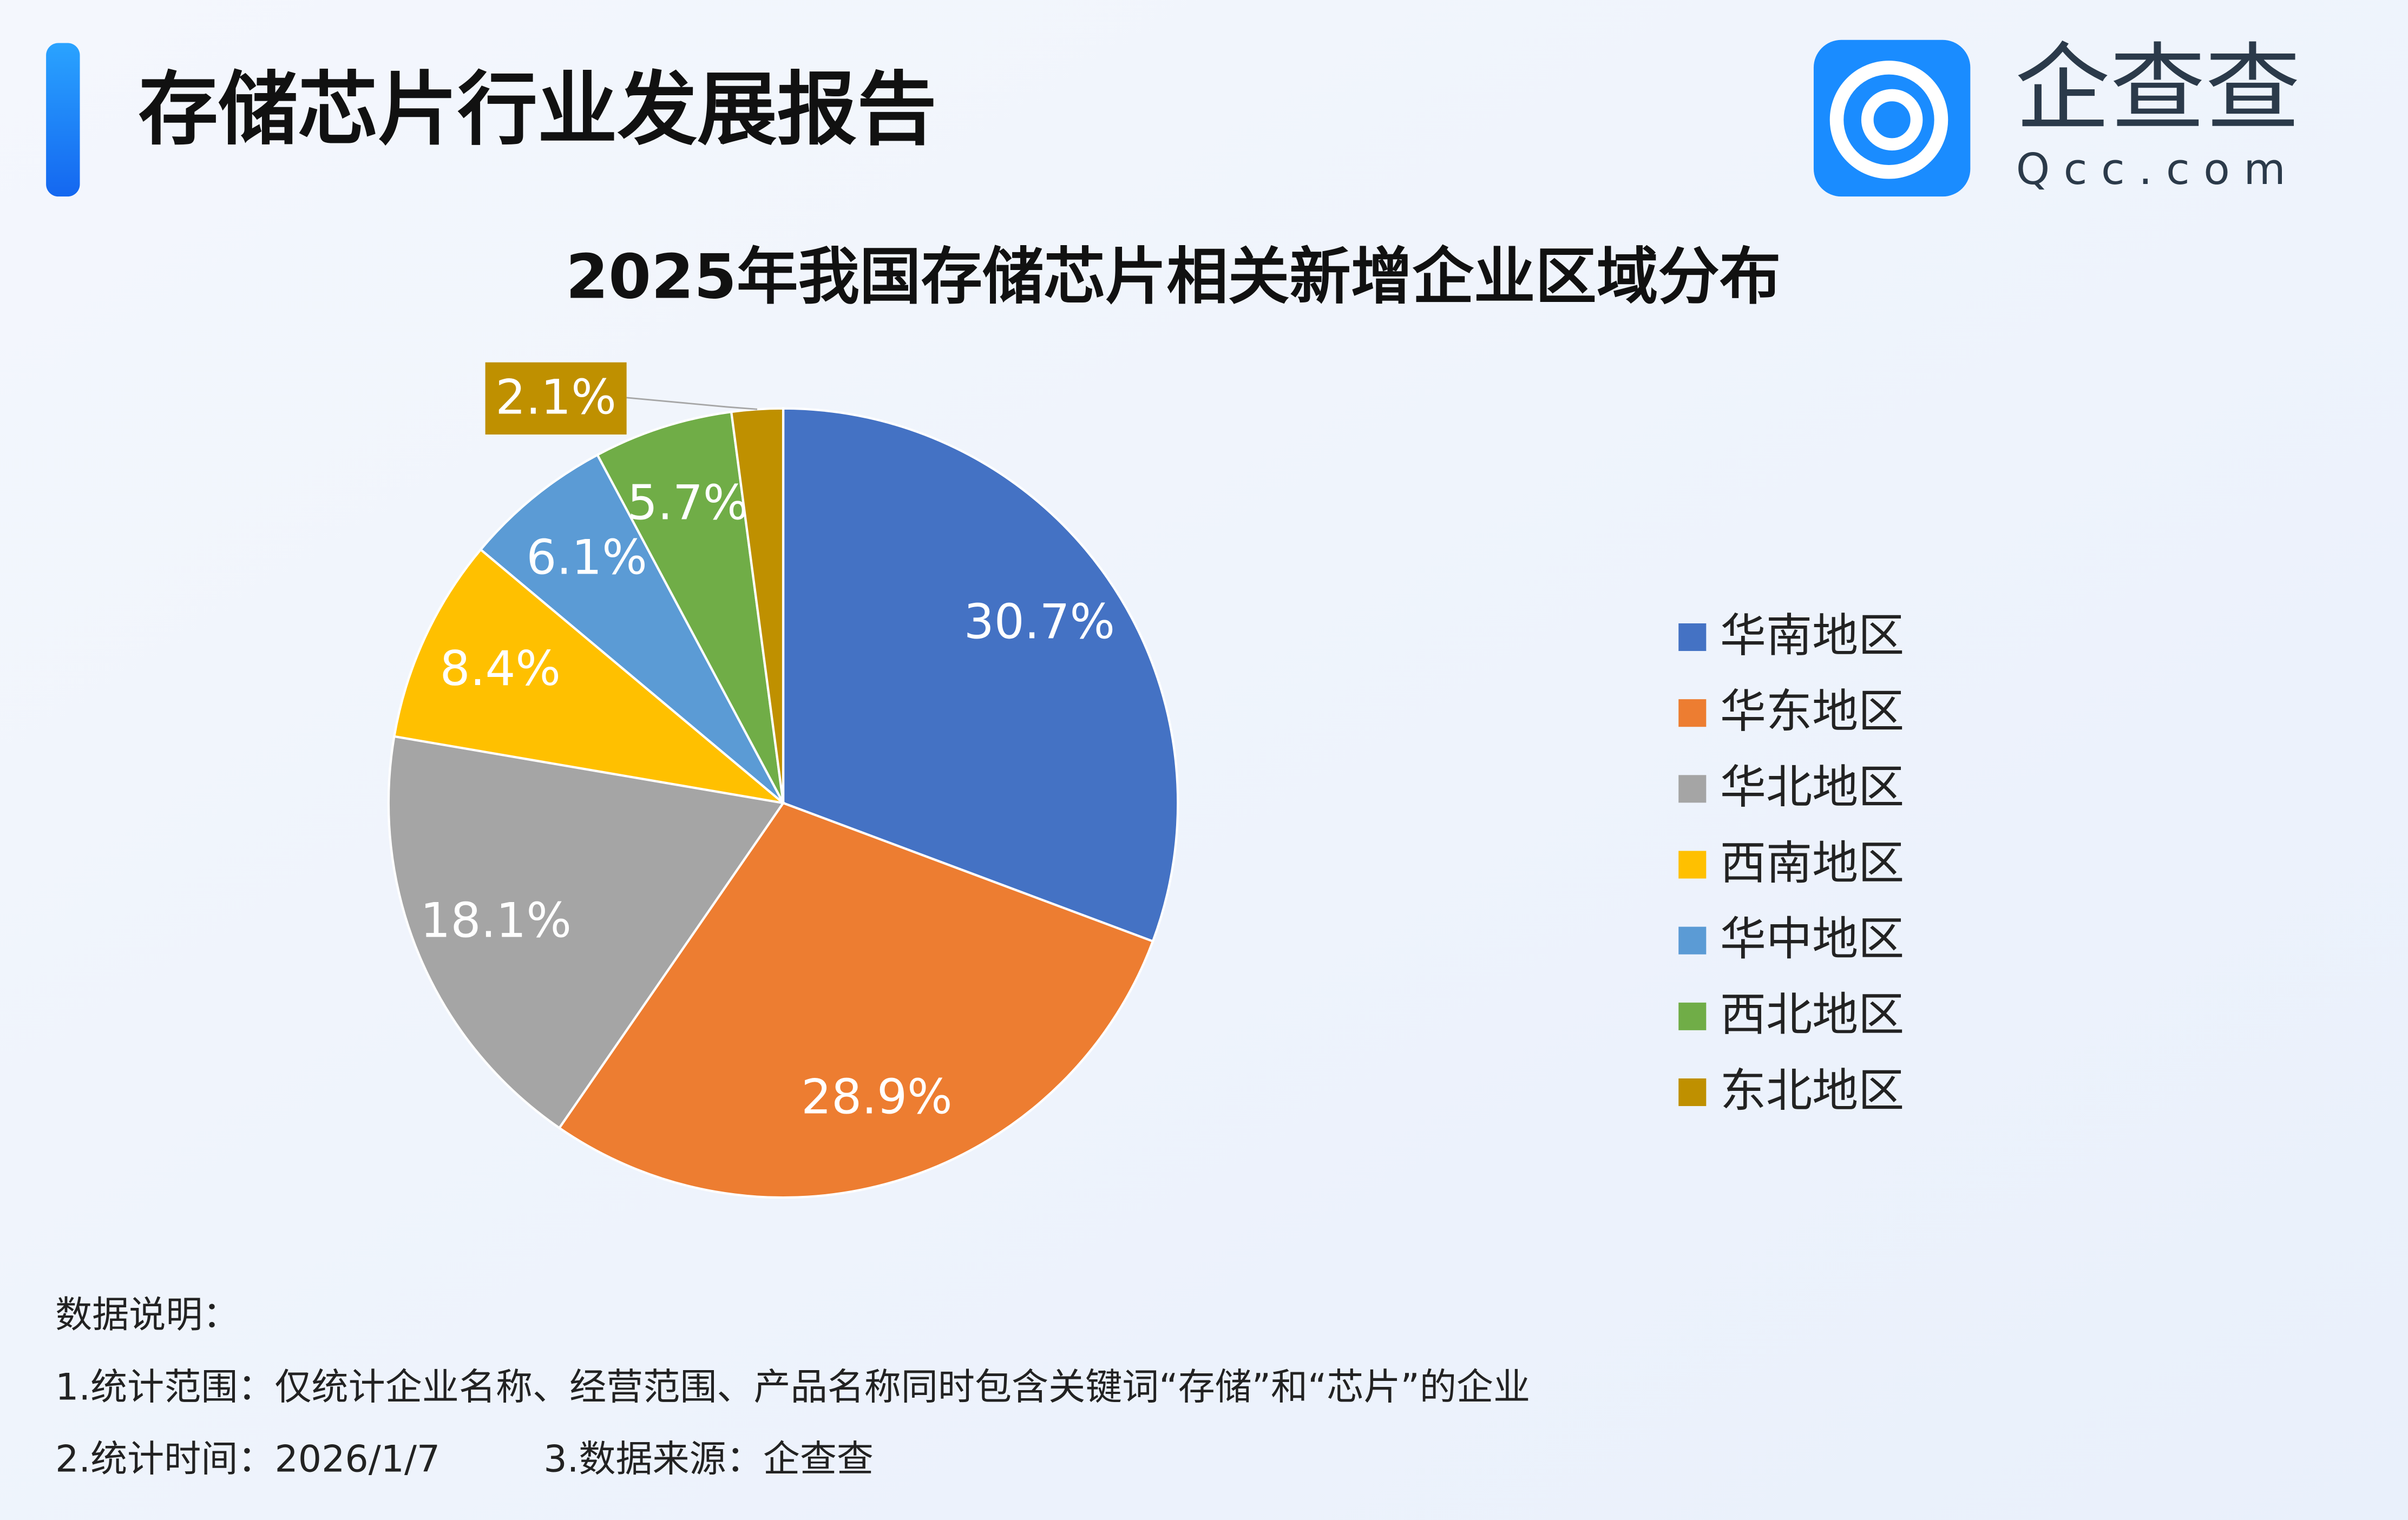 This screenshot has height=1520, width=2408. What do you see at coordinates (247, 1459) in the screenshot?
I see `notes-line: 2.统计时间：2026/1/7` at bounding box center [247, 1459].